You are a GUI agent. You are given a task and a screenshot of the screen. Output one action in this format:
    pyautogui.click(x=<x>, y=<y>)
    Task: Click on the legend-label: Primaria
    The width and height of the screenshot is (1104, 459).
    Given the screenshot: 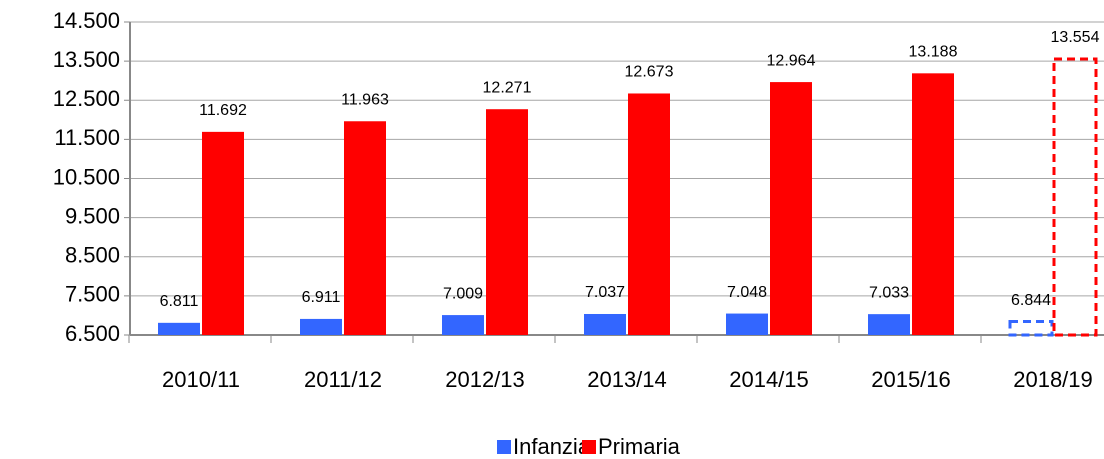 What is the action you would take?
    pyautogui.click(x=639, y=446)
    